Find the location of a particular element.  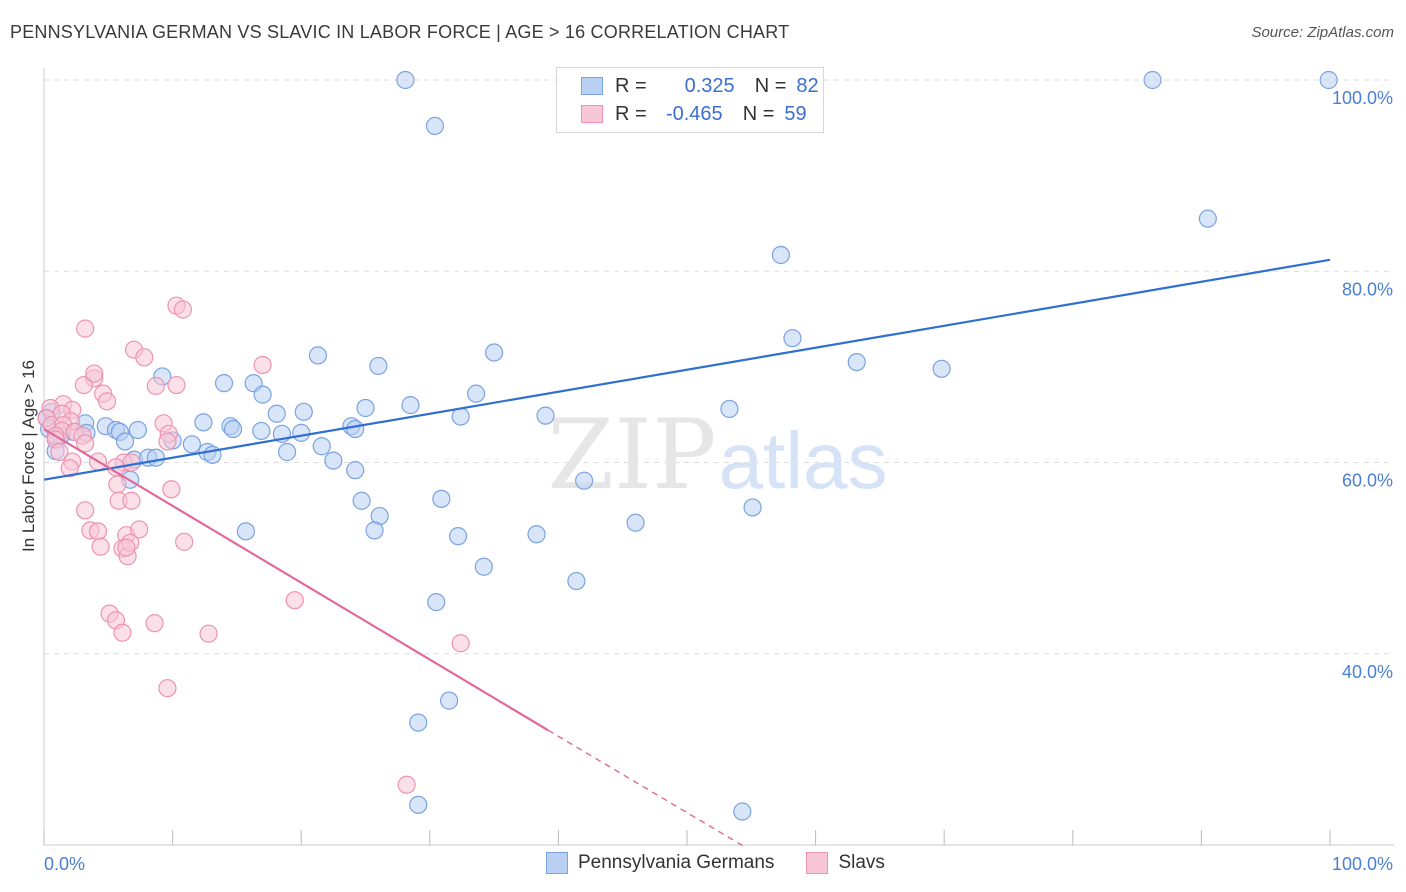

x-tick-label: 0.0% is located at coordinates (64, 864).